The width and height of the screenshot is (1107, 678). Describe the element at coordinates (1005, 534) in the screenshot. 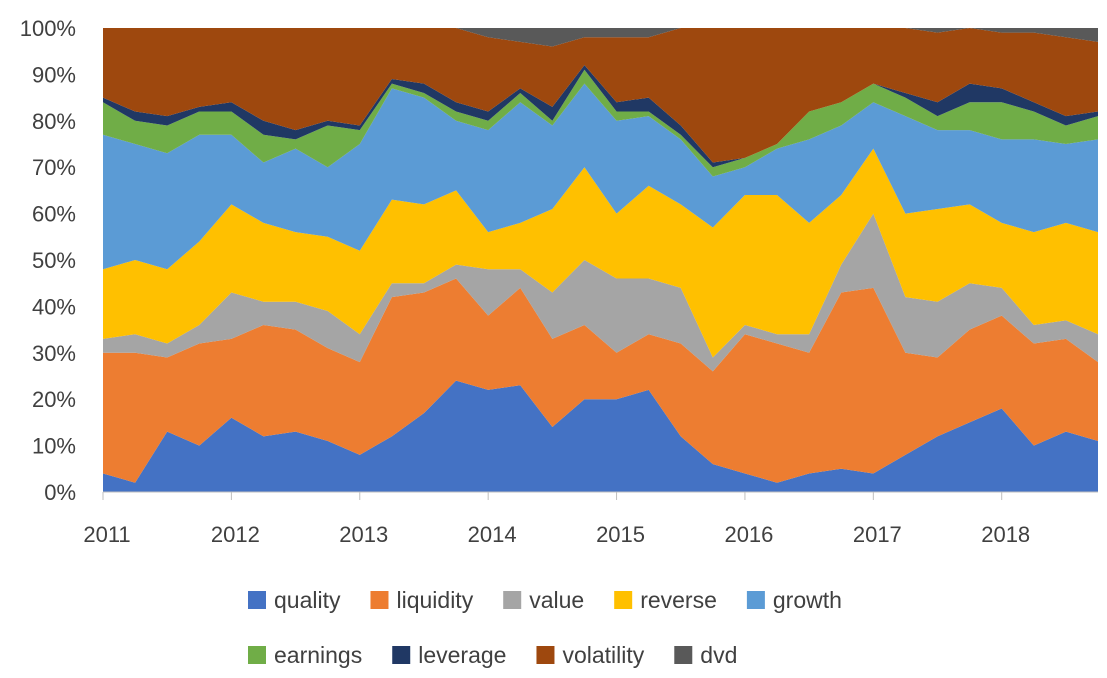

I see `x-tick-label: 2018` at that location.